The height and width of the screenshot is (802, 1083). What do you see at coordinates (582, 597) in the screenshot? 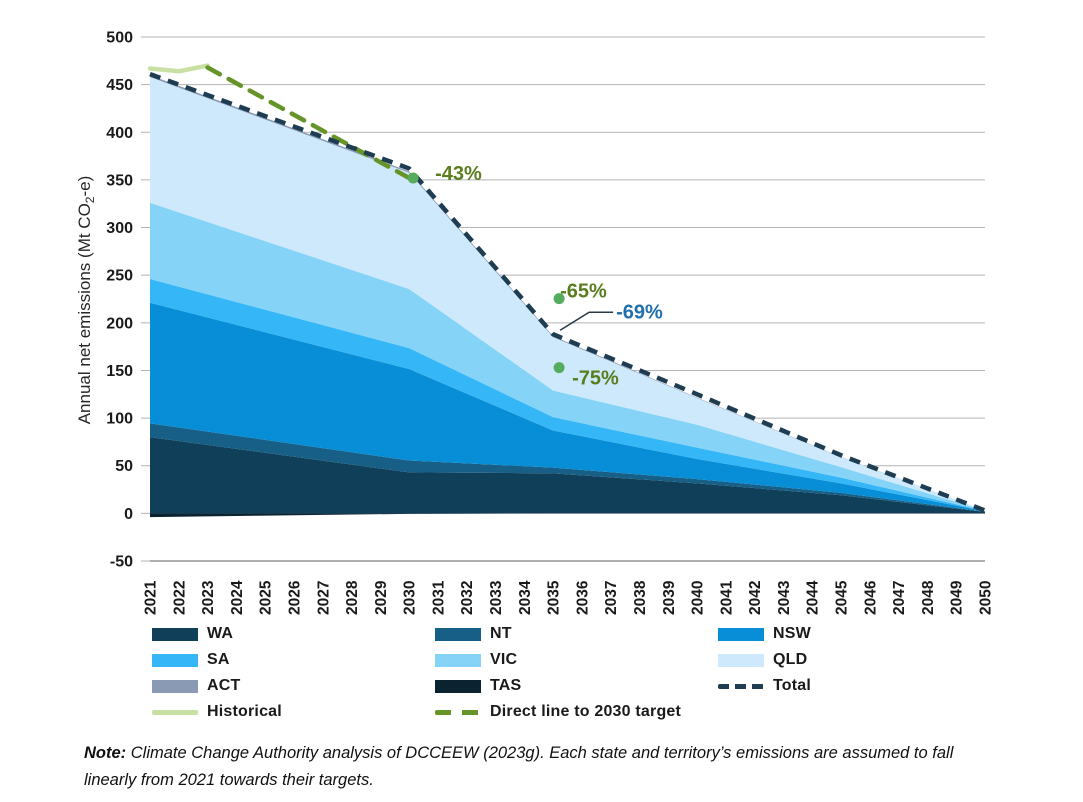
I see `x-tick-label: 2036` at bounding box center [582, 597].